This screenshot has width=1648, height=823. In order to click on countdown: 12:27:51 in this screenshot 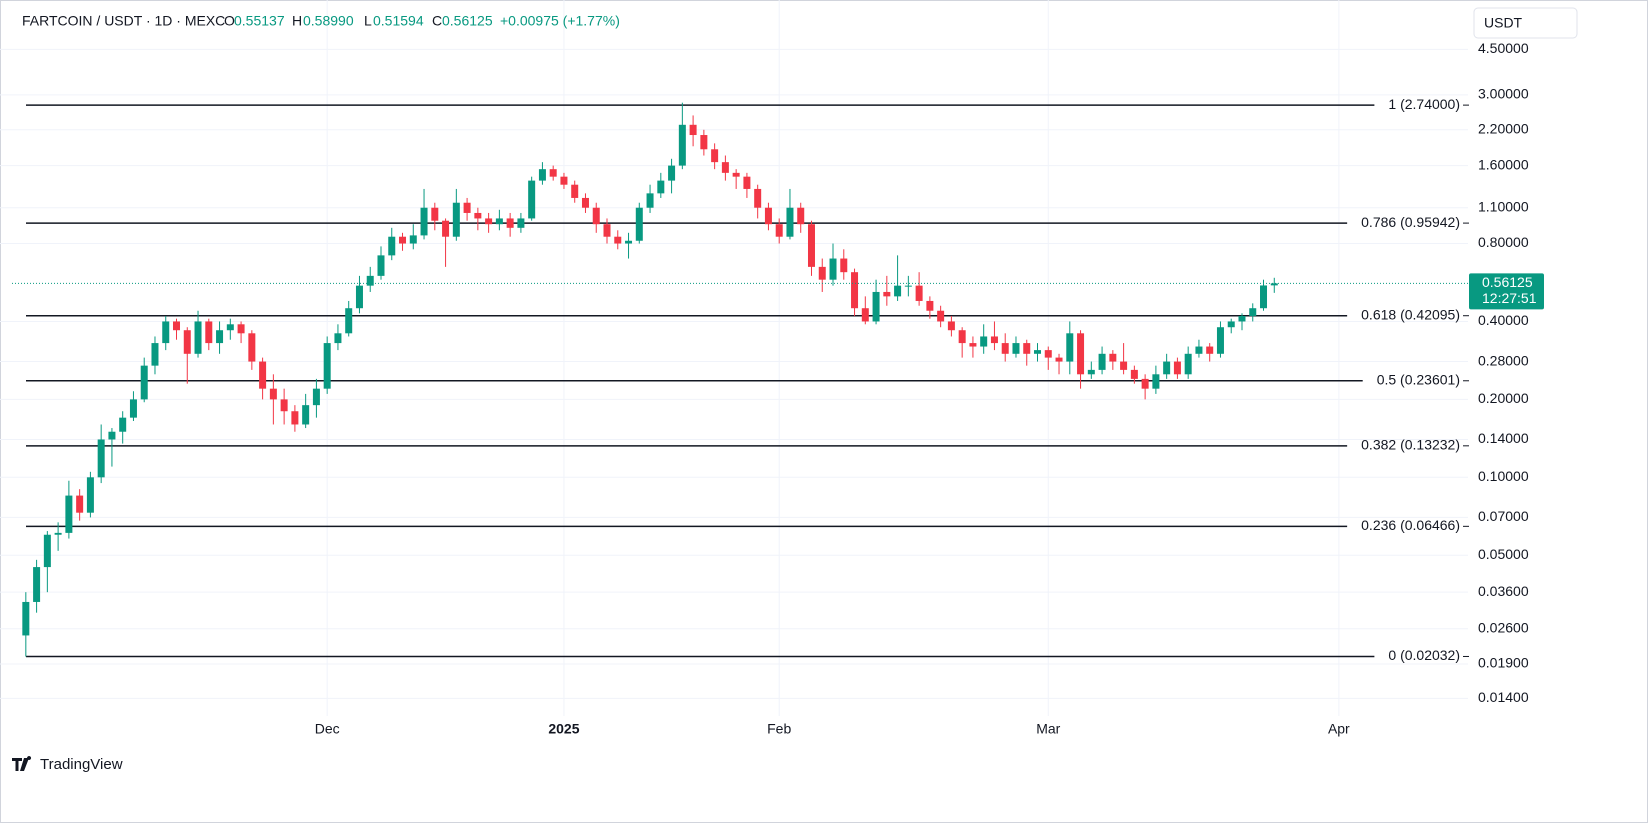, I will do `click(1509, 298)`.